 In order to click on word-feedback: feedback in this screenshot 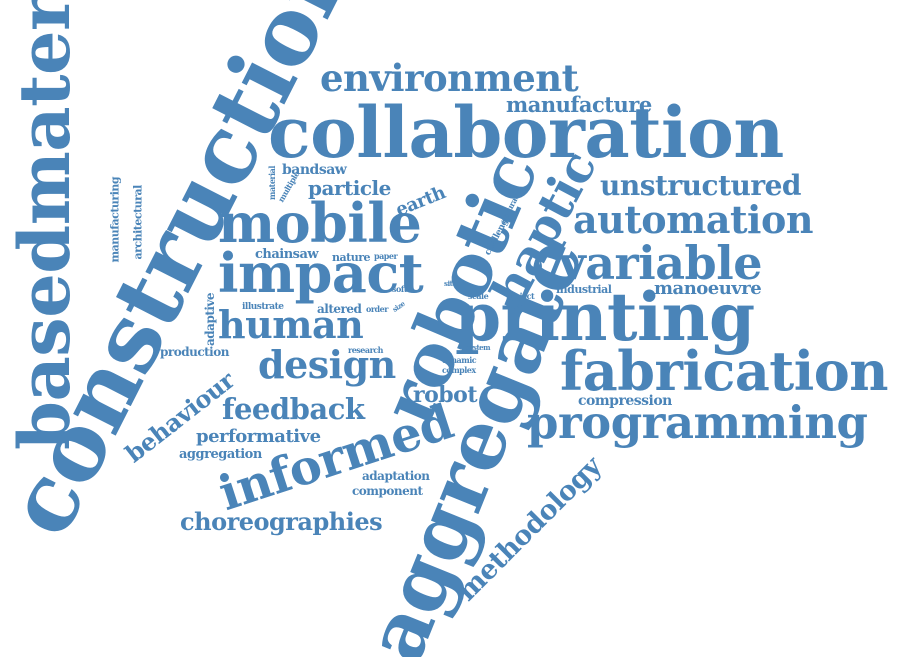, I will do `click(293, 409)`.